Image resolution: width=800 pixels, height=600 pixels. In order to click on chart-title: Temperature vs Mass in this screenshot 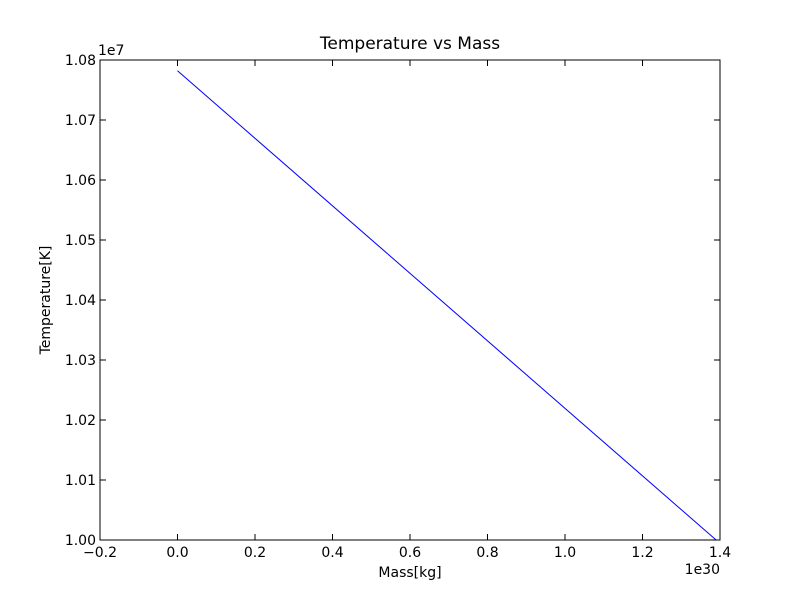, I will do `click(409, 44)`.